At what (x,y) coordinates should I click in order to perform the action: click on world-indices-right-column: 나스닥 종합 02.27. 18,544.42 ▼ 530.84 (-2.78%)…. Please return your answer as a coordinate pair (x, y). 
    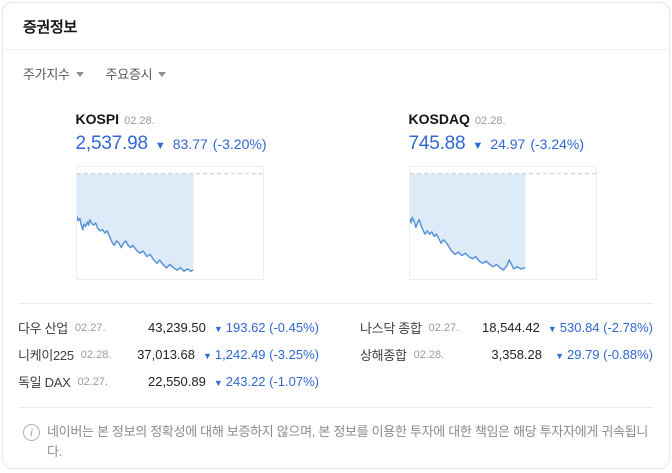
    Looking at the image, I should click on (502, 354).